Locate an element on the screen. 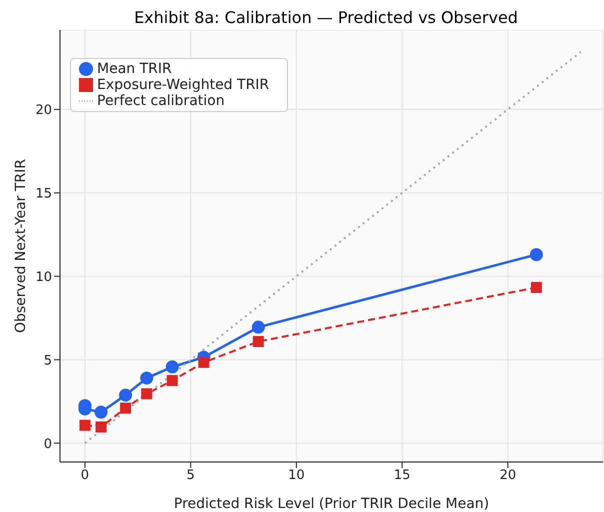 The height and width of the screenshot is (512, 604). y-axis-title: Observed Next-Year TRIR is located at coordinates (20, 246).